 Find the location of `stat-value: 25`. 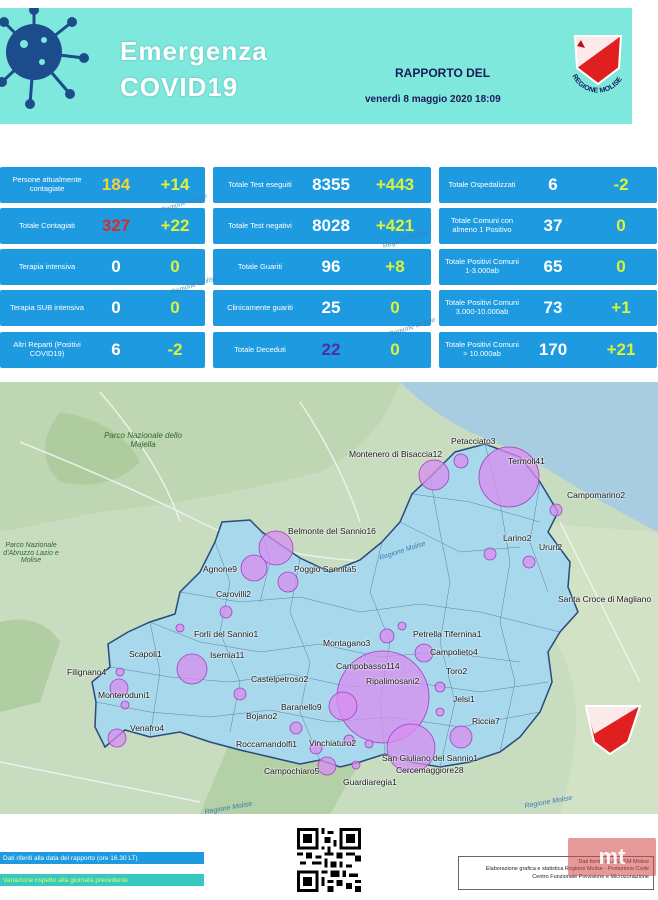

stat-value: 25 is located at coordinates (331, 307).